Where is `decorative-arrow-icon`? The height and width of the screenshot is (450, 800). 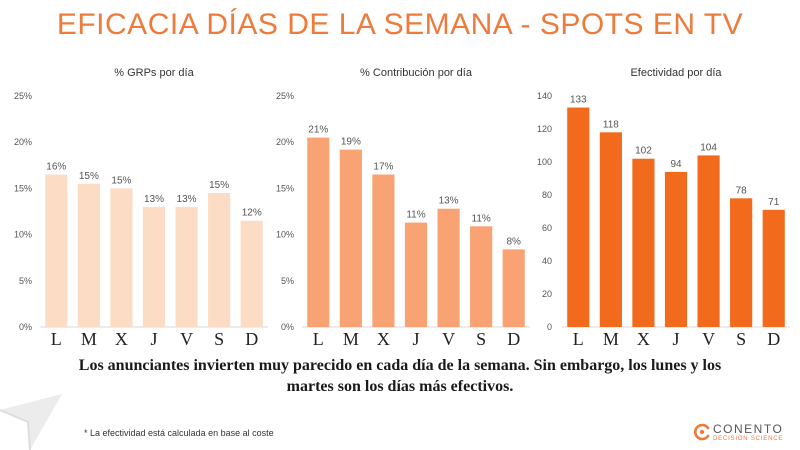
decorative-arrow-icon is located at coordinates (31, 422).